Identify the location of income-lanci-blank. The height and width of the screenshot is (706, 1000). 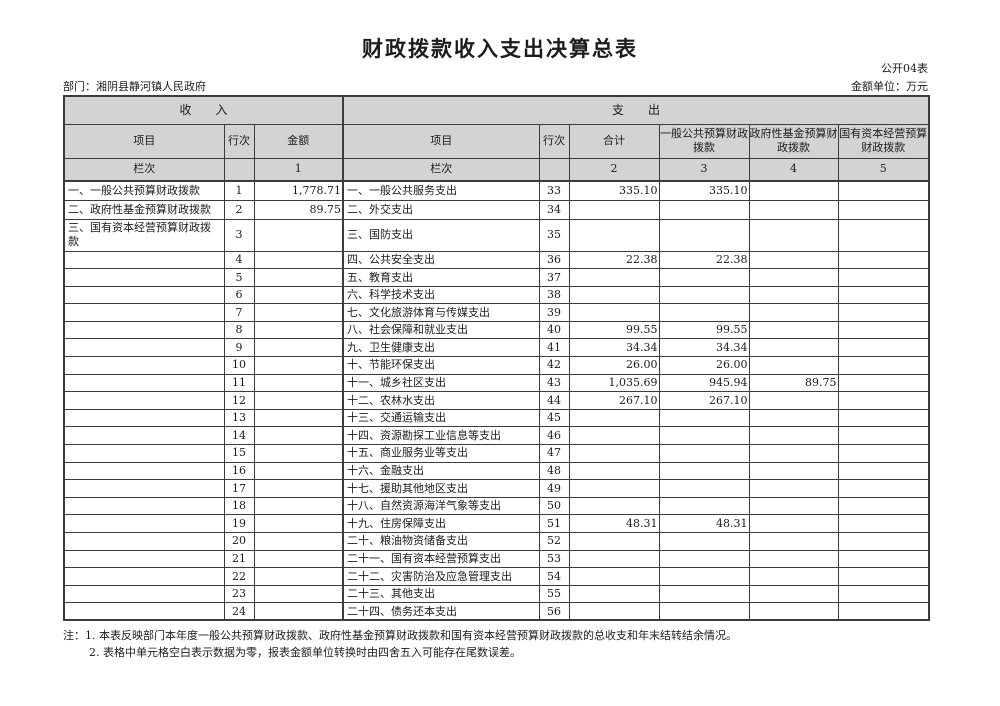
(239, 169).